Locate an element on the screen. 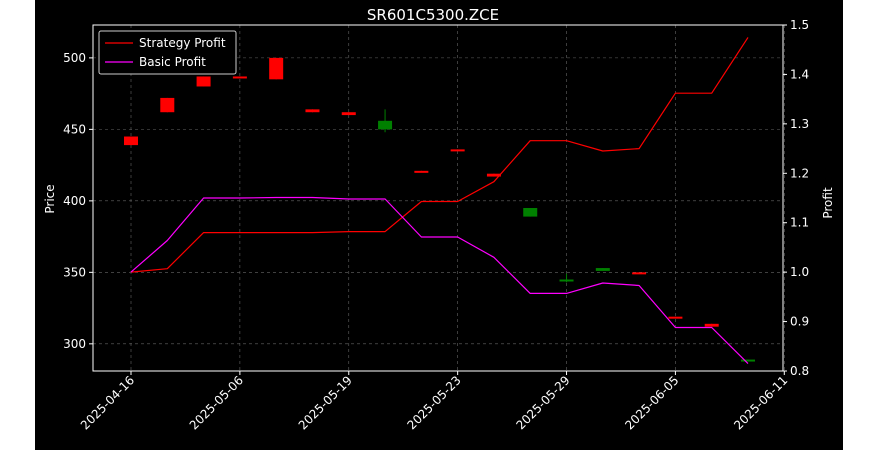  legend: Strategy Profit Basic Profit is located at coordinates (167, 52).